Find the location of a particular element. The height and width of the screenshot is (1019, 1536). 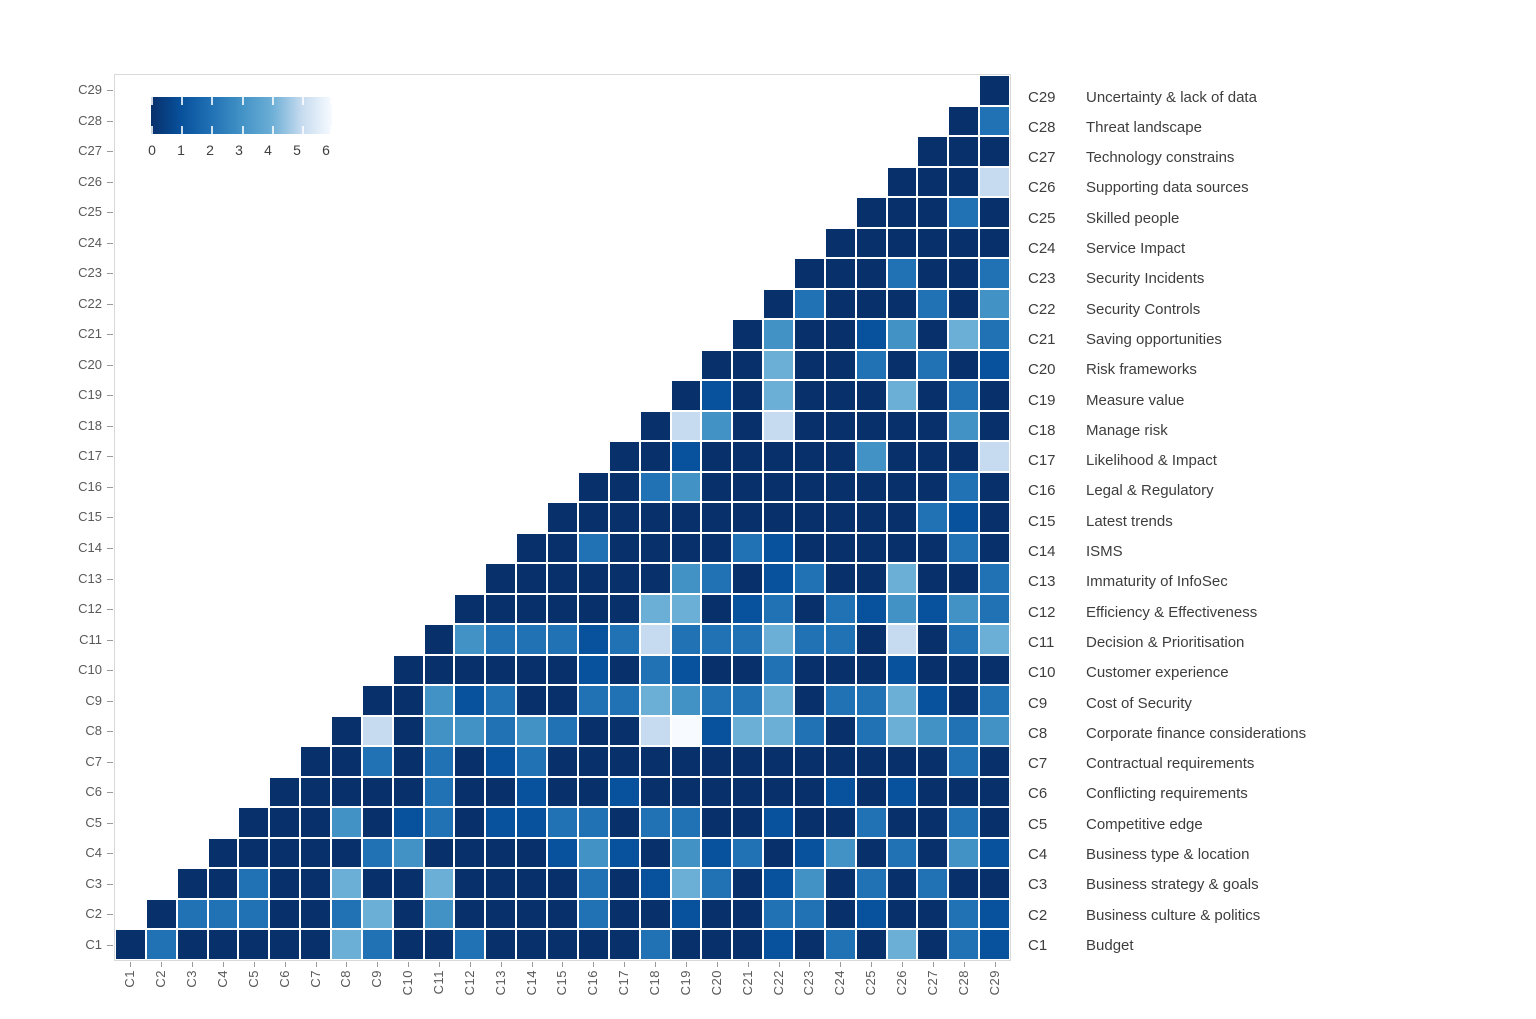

y-axis-tick-label: C7 is located at coordinates (93, 761).